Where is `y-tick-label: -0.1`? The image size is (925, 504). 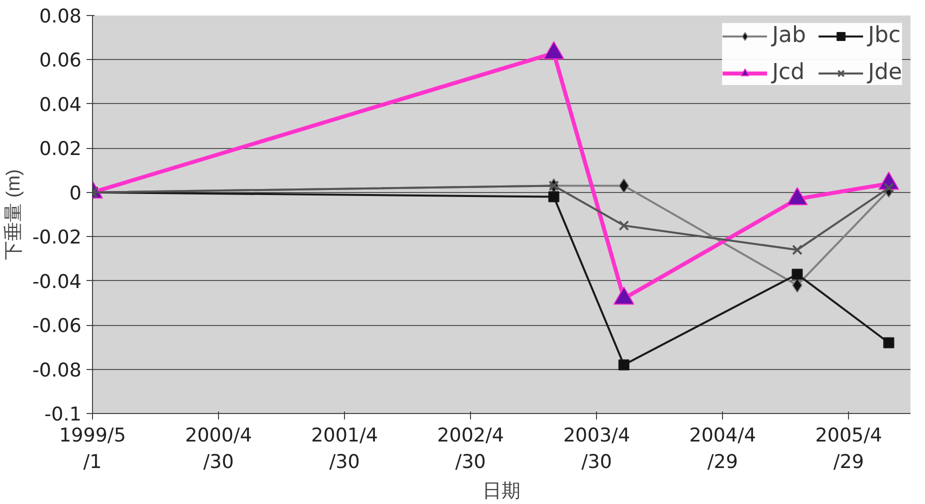 y-tick-label: -0.1 is located at coordinates (63, 415).